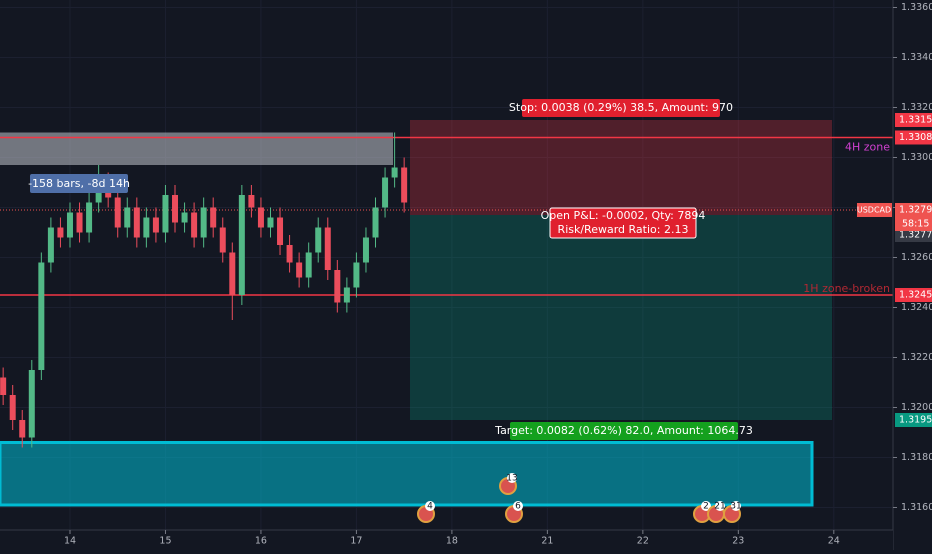  What do you see at coordinates (623, 215) in the screenshot?
I see `pnl-label: Open P&L: -0.0002, Qty: 7894` at bounding box center [623, 215].